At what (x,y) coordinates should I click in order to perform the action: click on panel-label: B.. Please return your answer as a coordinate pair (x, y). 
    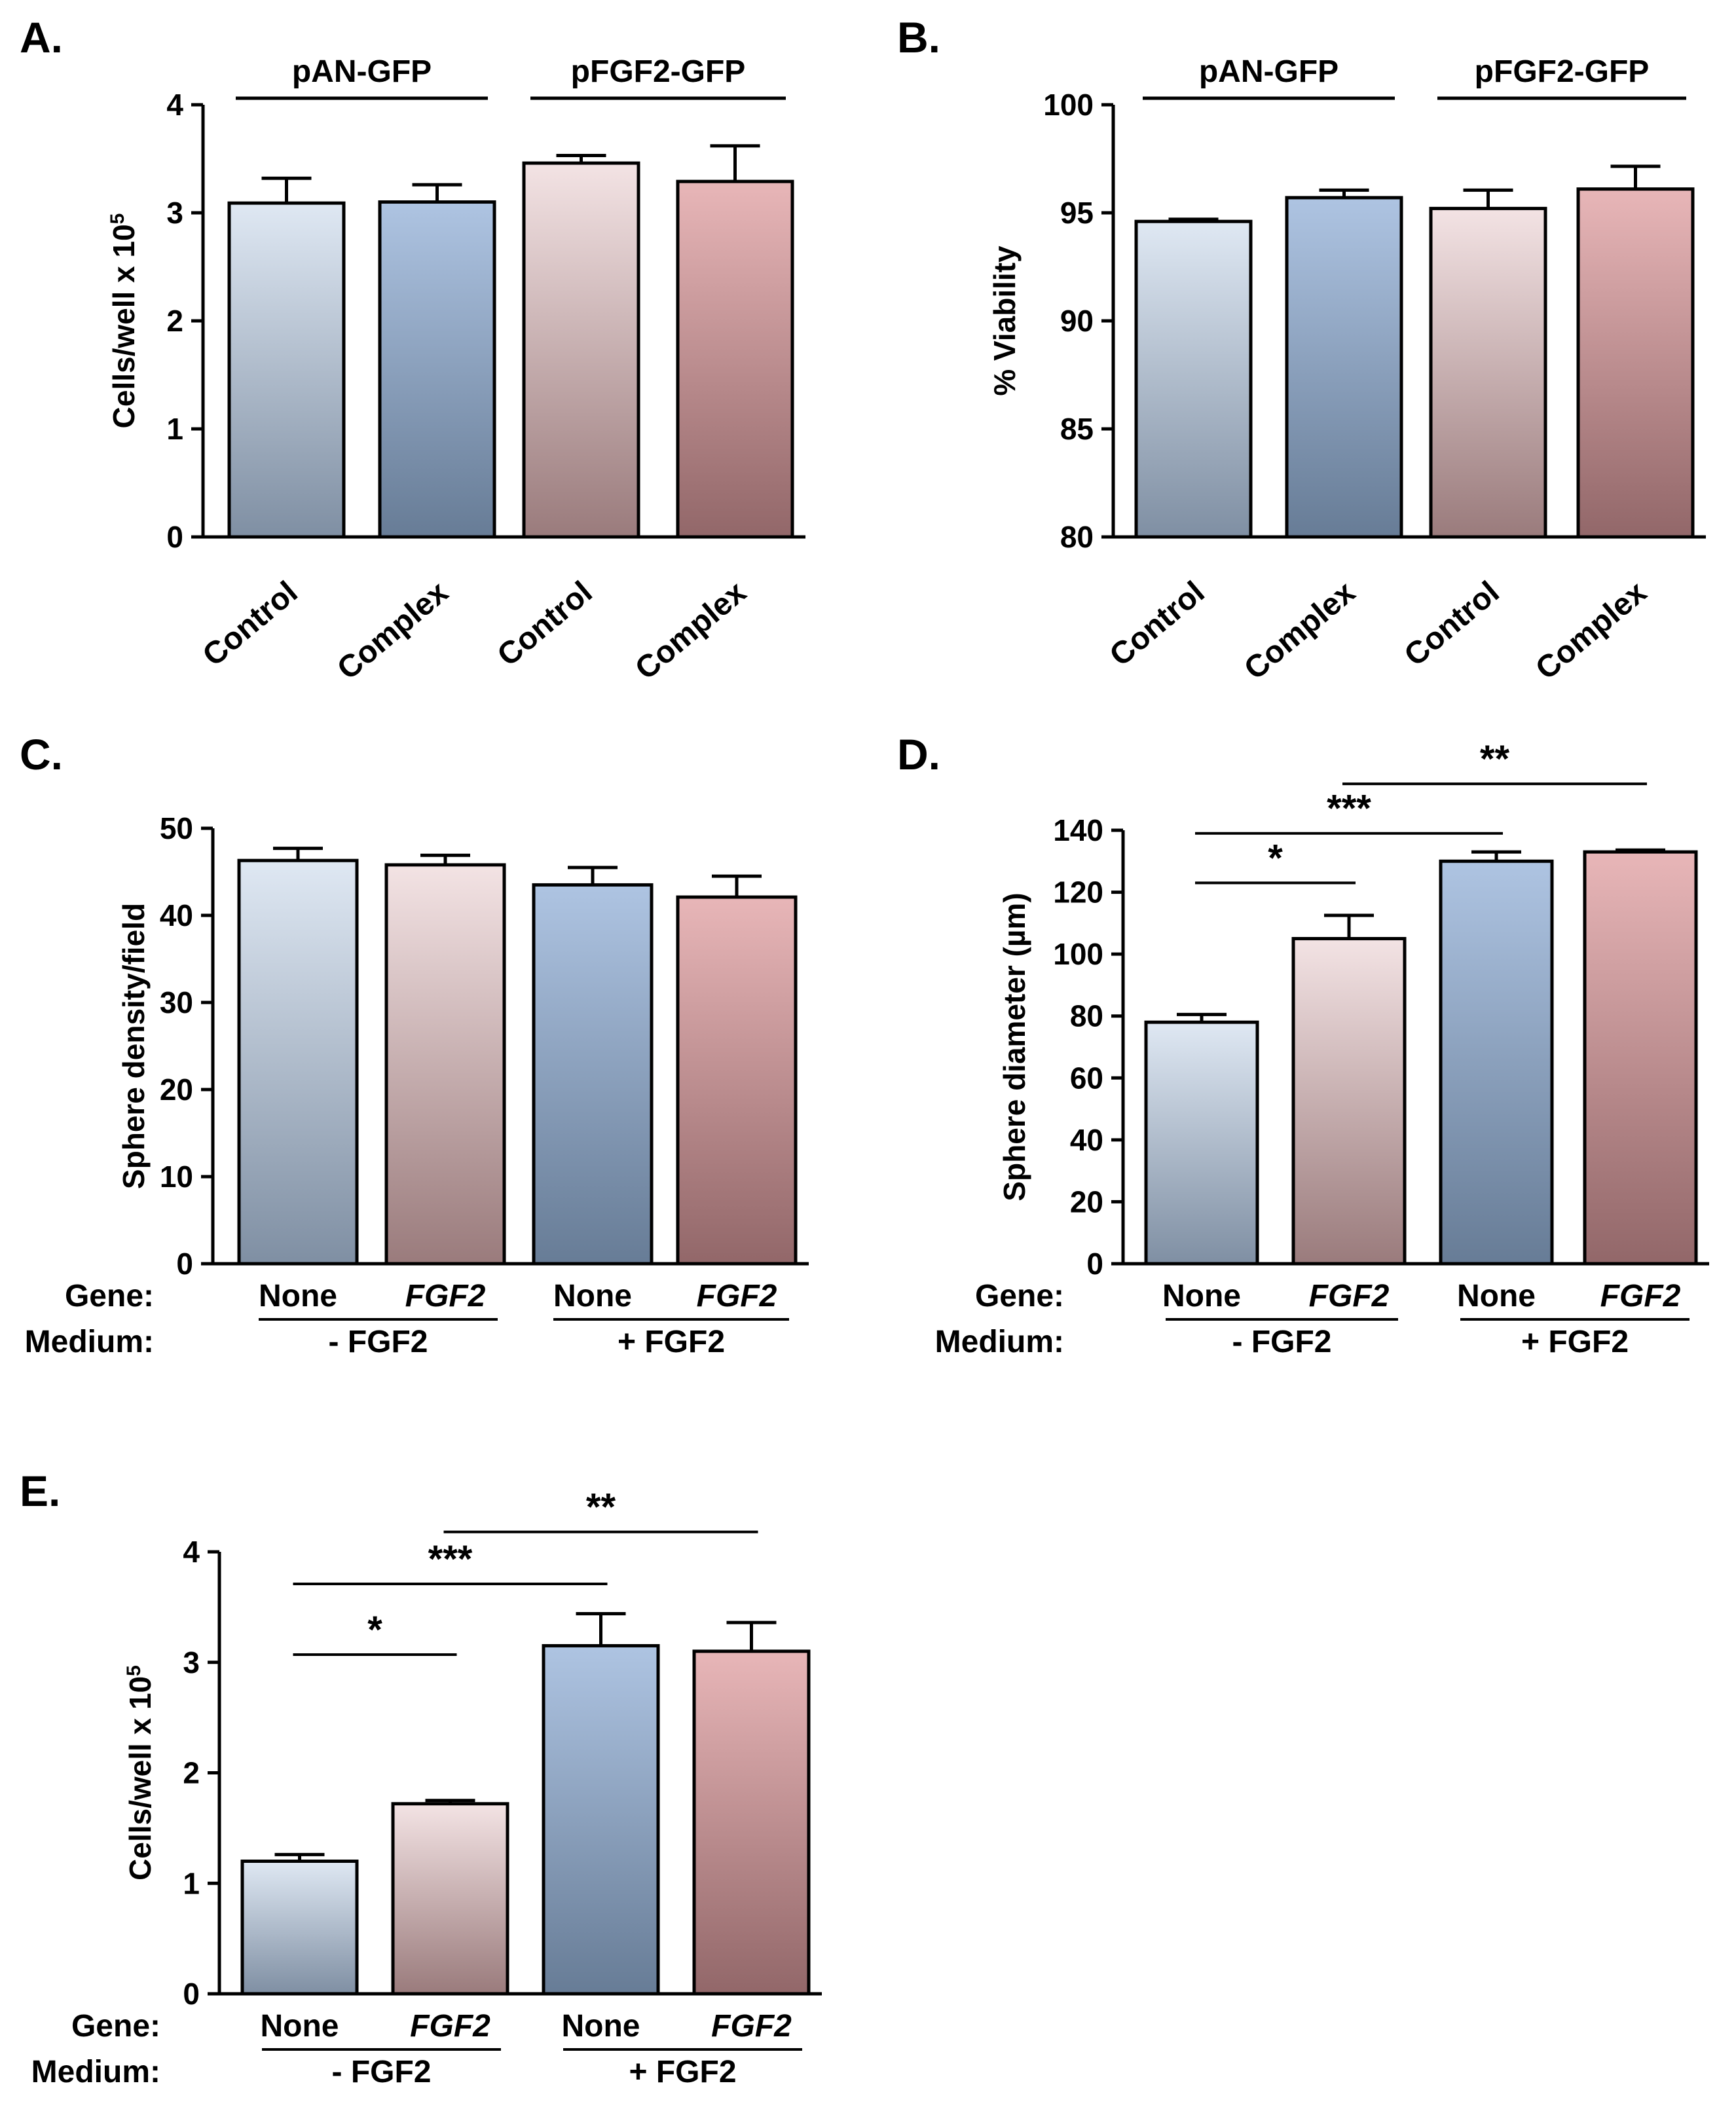
    Looking at the image, I should click on (918, 37).